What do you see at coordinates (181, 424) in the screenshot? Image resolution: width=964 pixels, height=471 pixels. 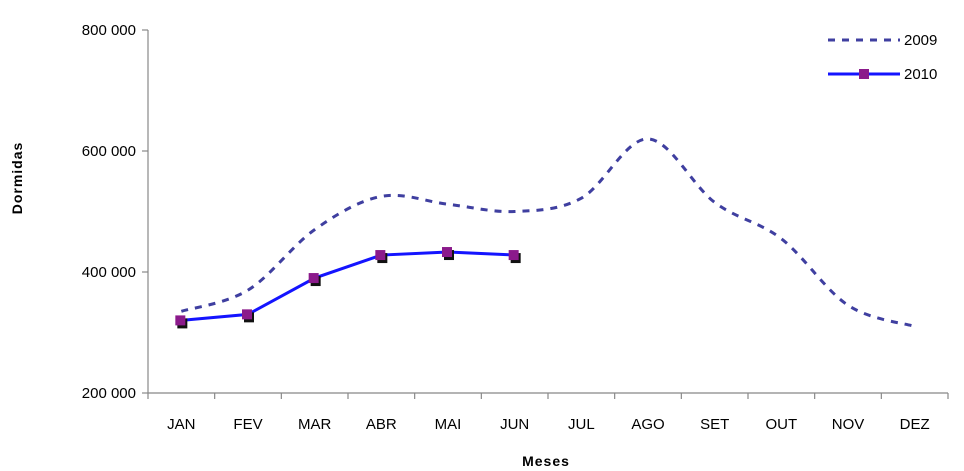 I see `x-tick-label: JAN` at bounding box center [181, 424].